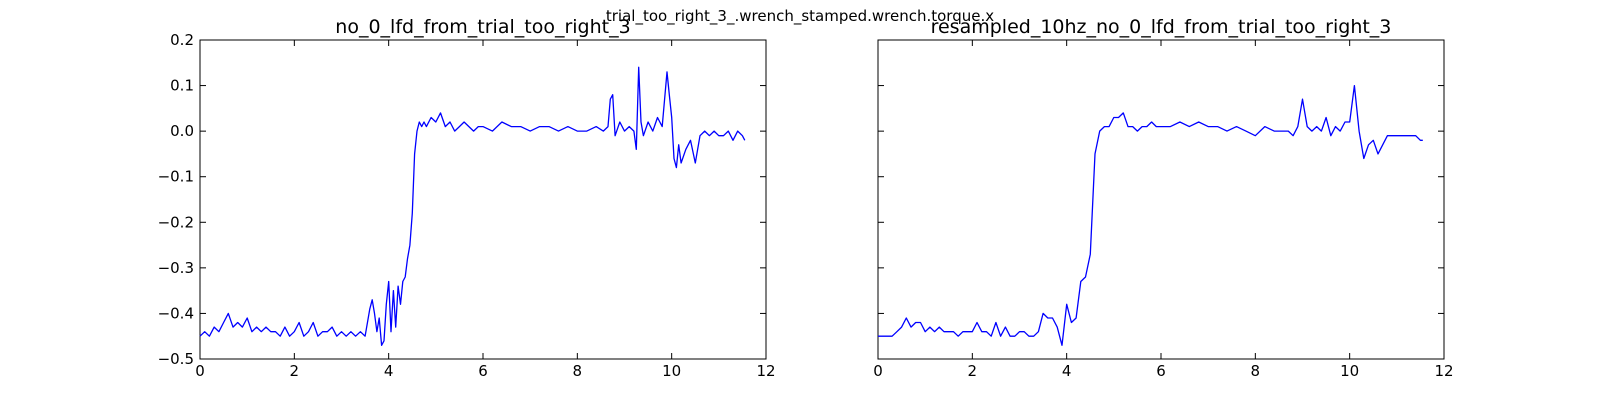 This screenshot has height=400, width=1600. I want to click on subplot-title: no_0_lfd_from_trial_too_right_3, so click(482, 27).